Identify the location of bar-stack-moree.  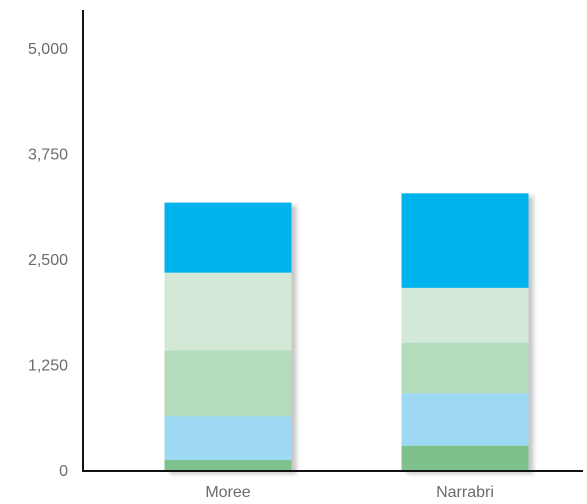
(228, 336).